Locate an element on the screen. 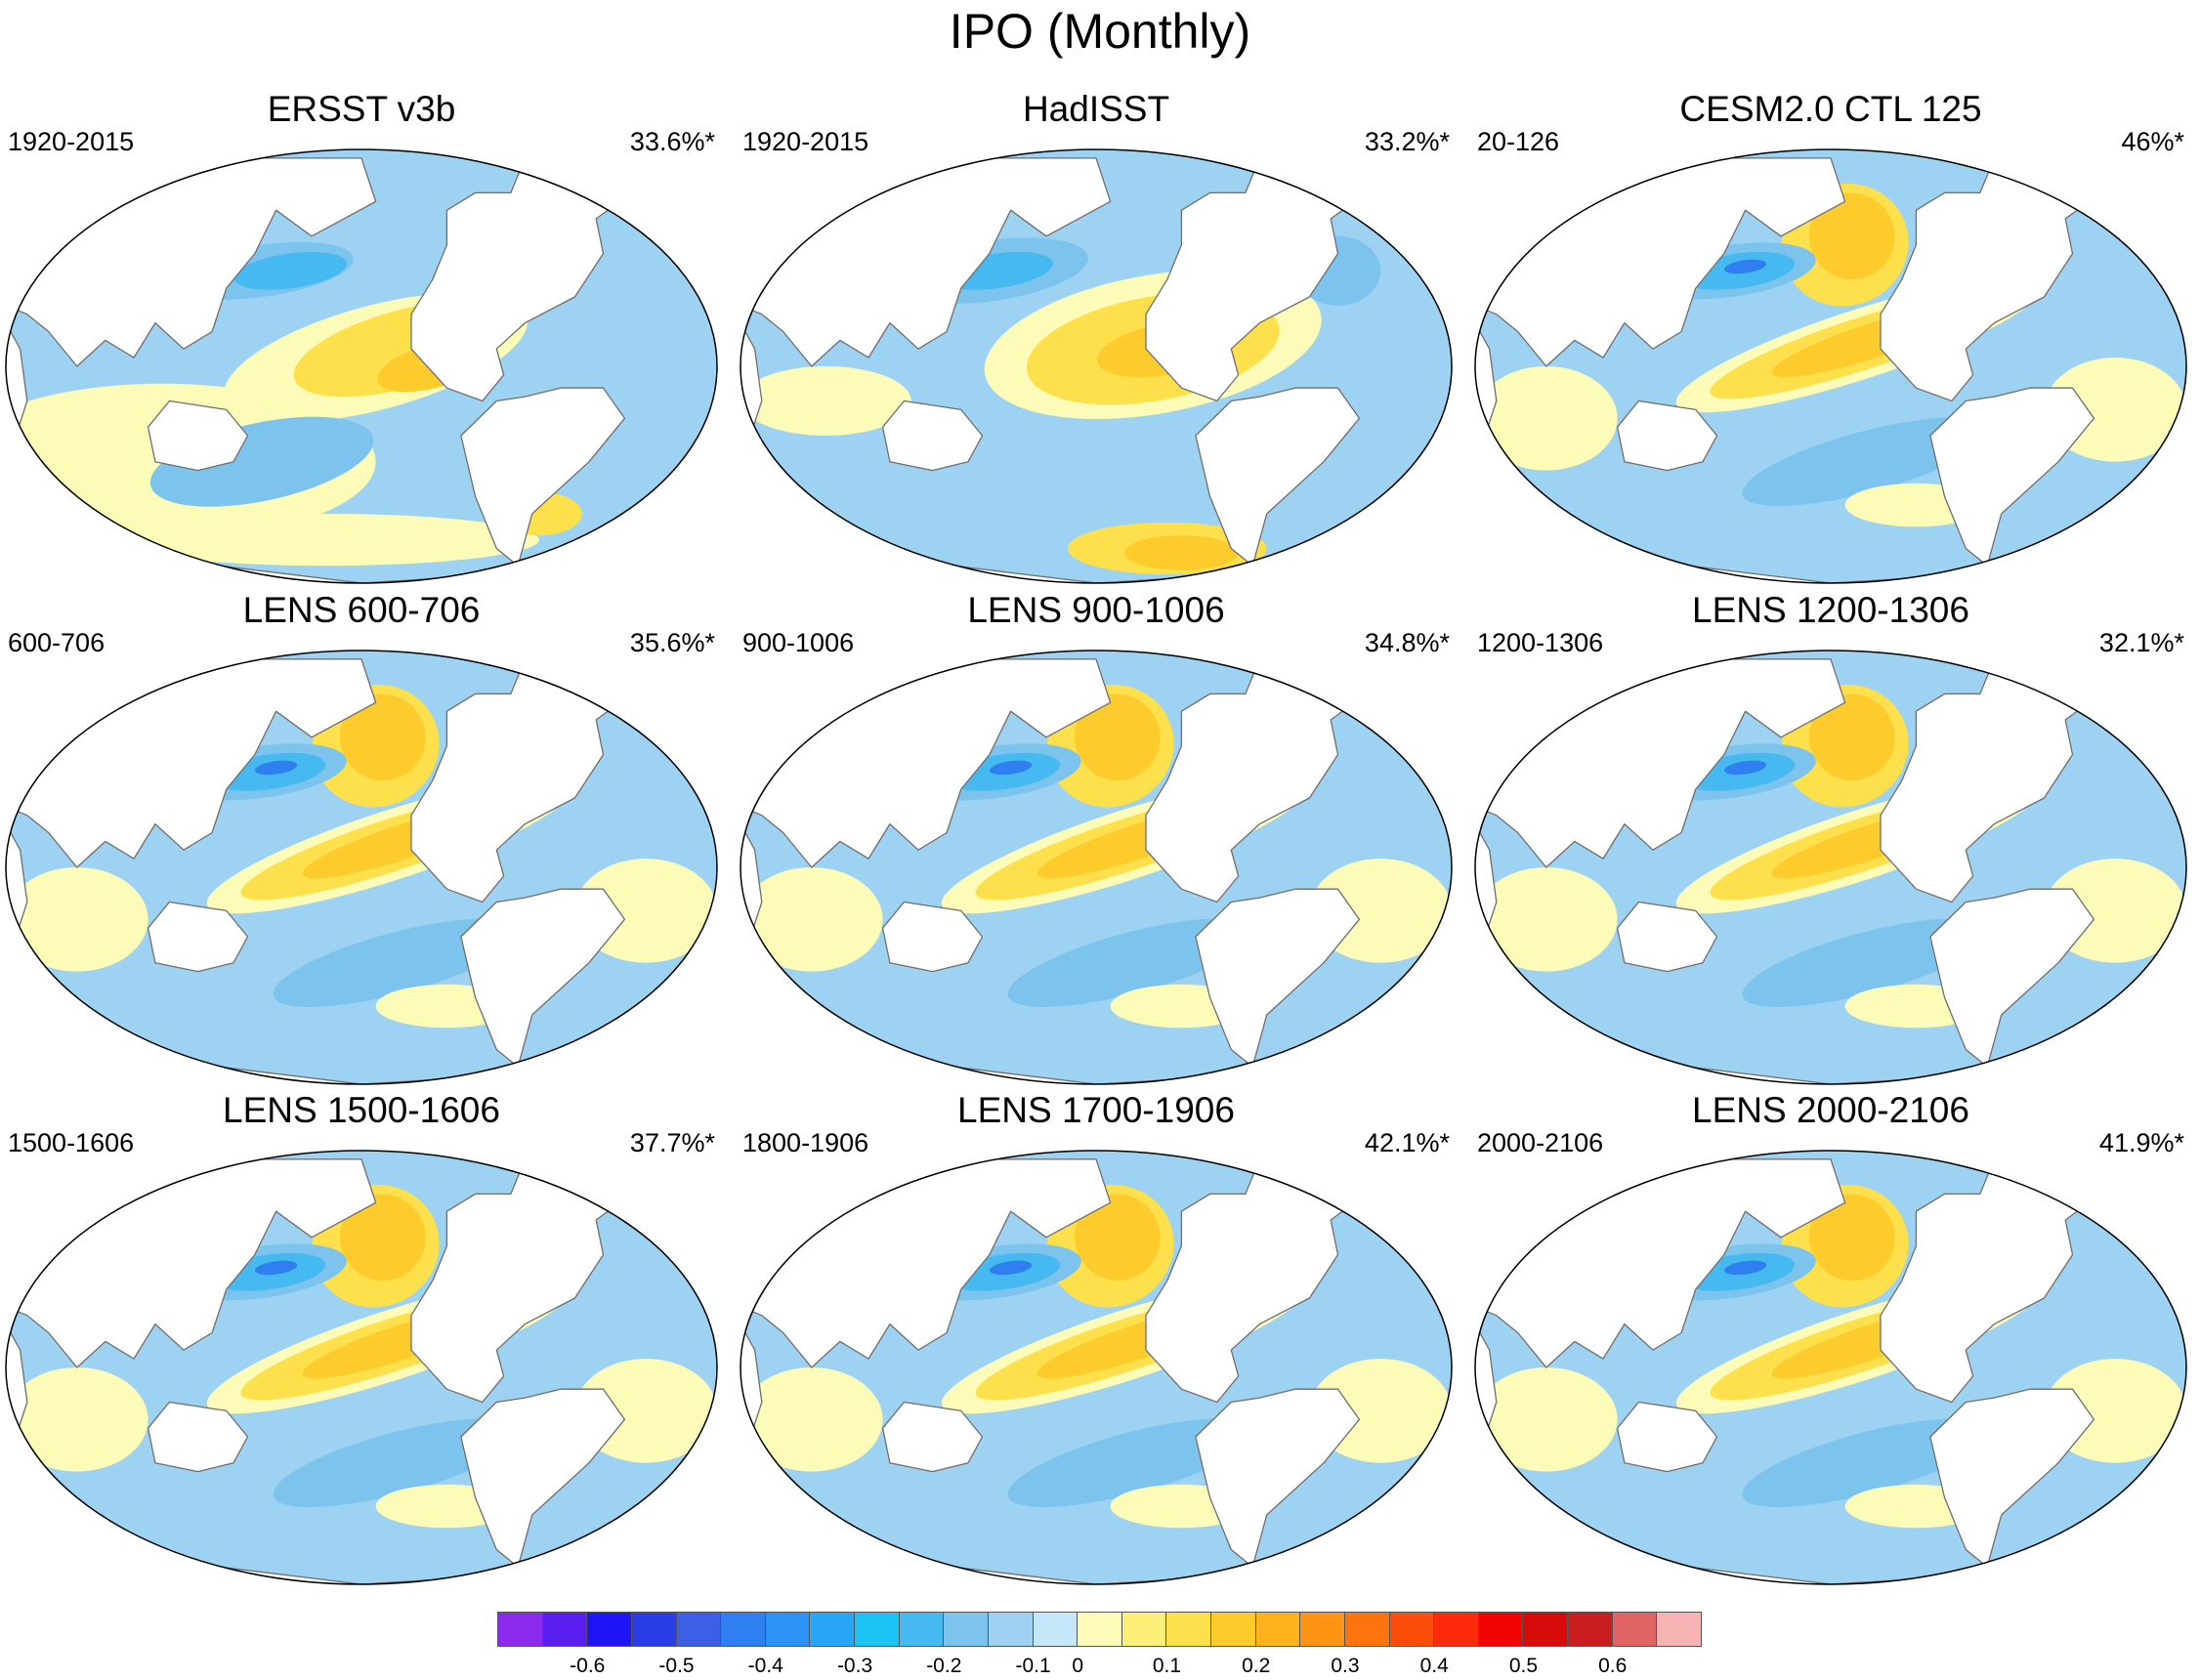 The image size is (2200, 1680). map-panel: HadISST 1920-2015 33.2%* is located at coordinates (1096, 337).